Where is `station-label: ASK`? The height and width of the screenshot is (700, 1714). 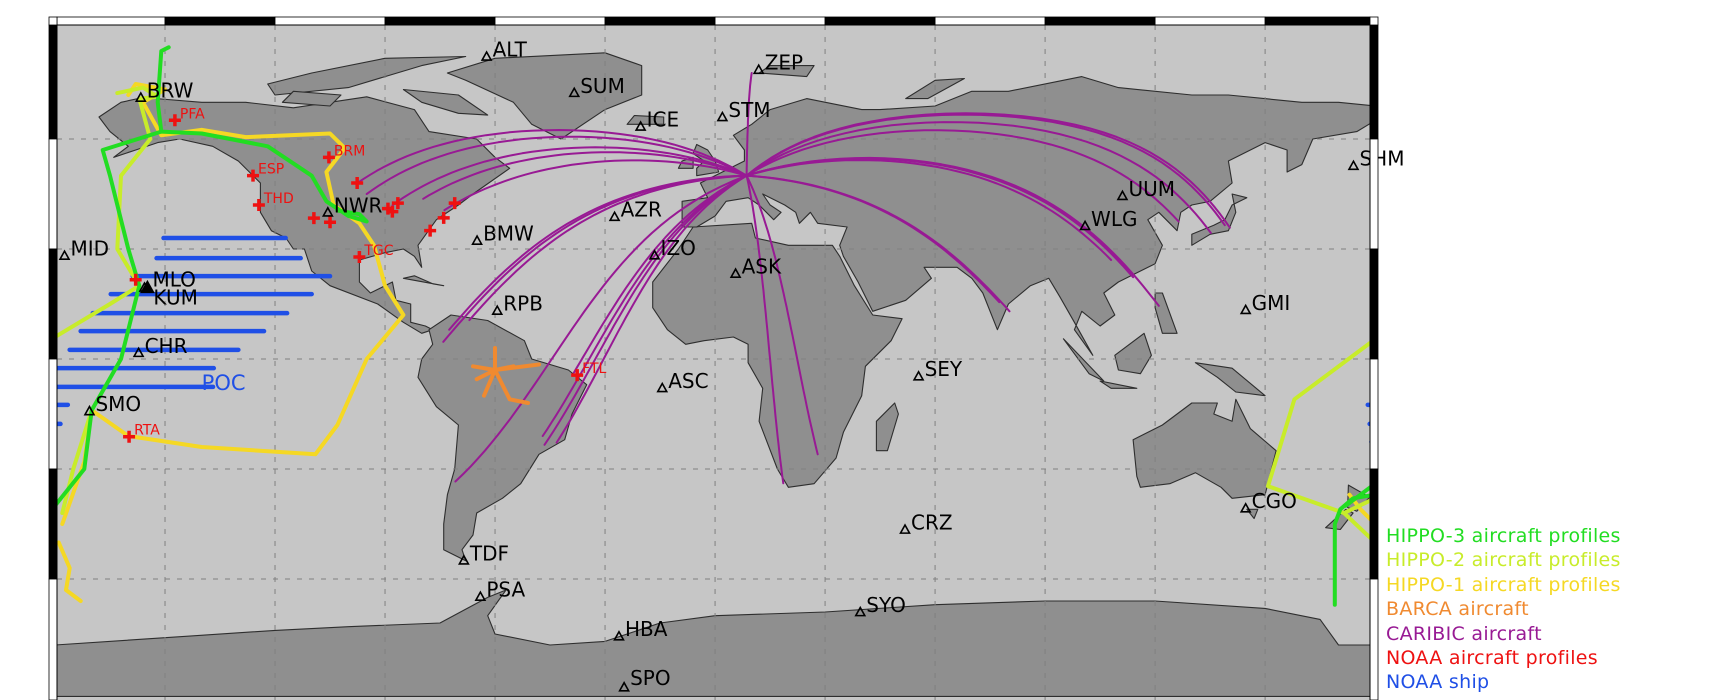 station-label: ASK is located at coordinates (762, 267).